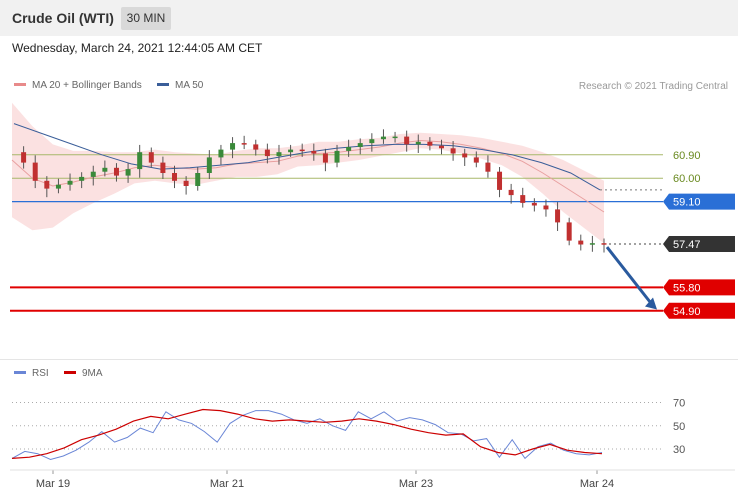  I want to click on level-label-59.10: 59.10, so click(687, 203).